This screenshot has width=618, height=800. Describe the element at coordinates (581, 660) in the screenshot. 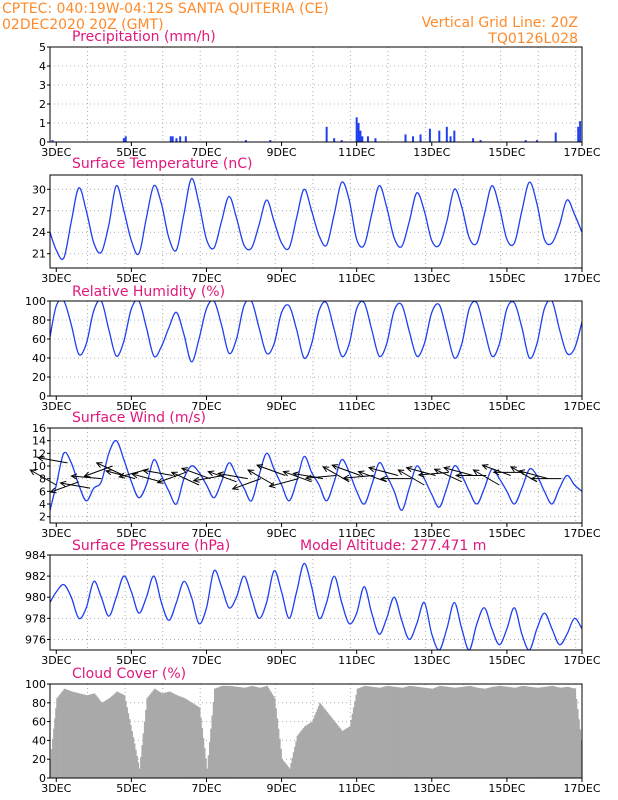

I see `x-tick-label: 17DEC` at that location.